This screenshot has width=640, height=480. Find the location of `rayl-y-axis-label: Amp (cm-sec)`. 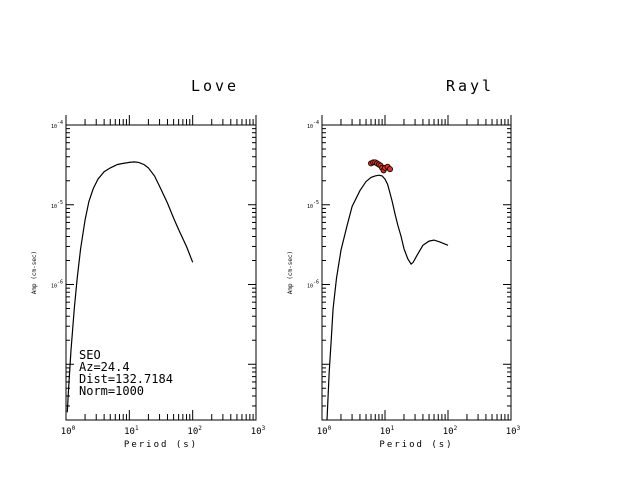

rayl-y-axis-label: Amp (cm-sec) is located at coordinates (290, 272).